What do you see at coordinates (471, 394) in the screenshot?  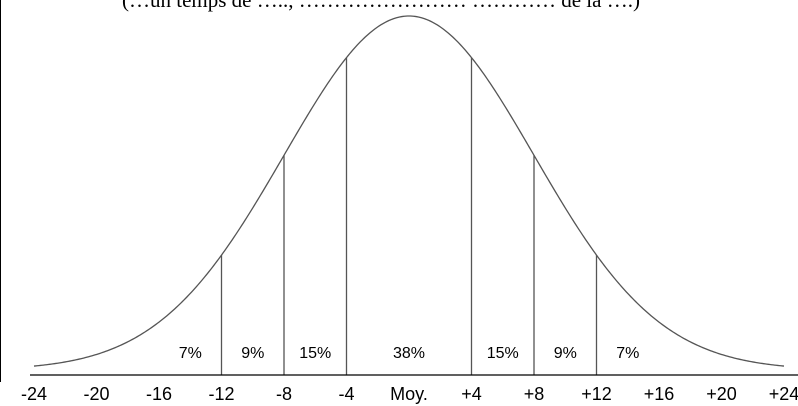 I see `x-tick-label: +4` at bounding box center [471, 394].